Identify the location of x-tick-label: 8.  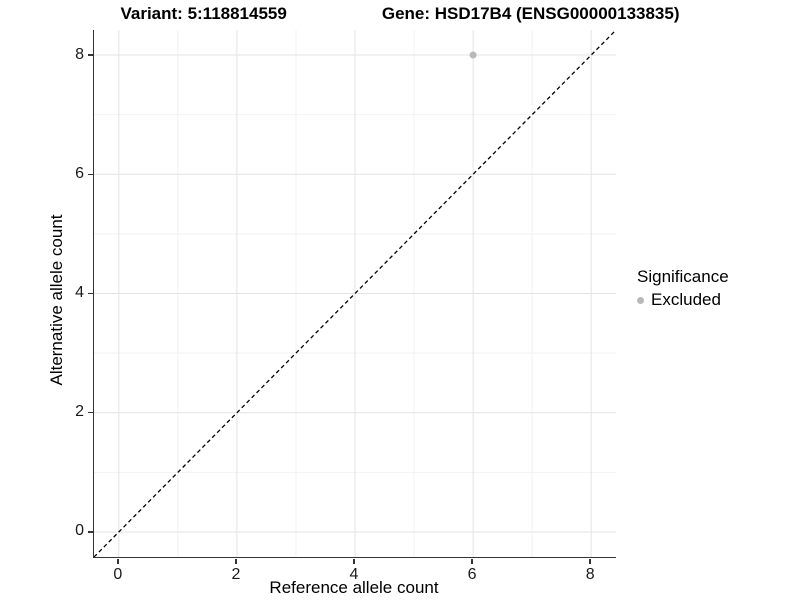
(590, 574).